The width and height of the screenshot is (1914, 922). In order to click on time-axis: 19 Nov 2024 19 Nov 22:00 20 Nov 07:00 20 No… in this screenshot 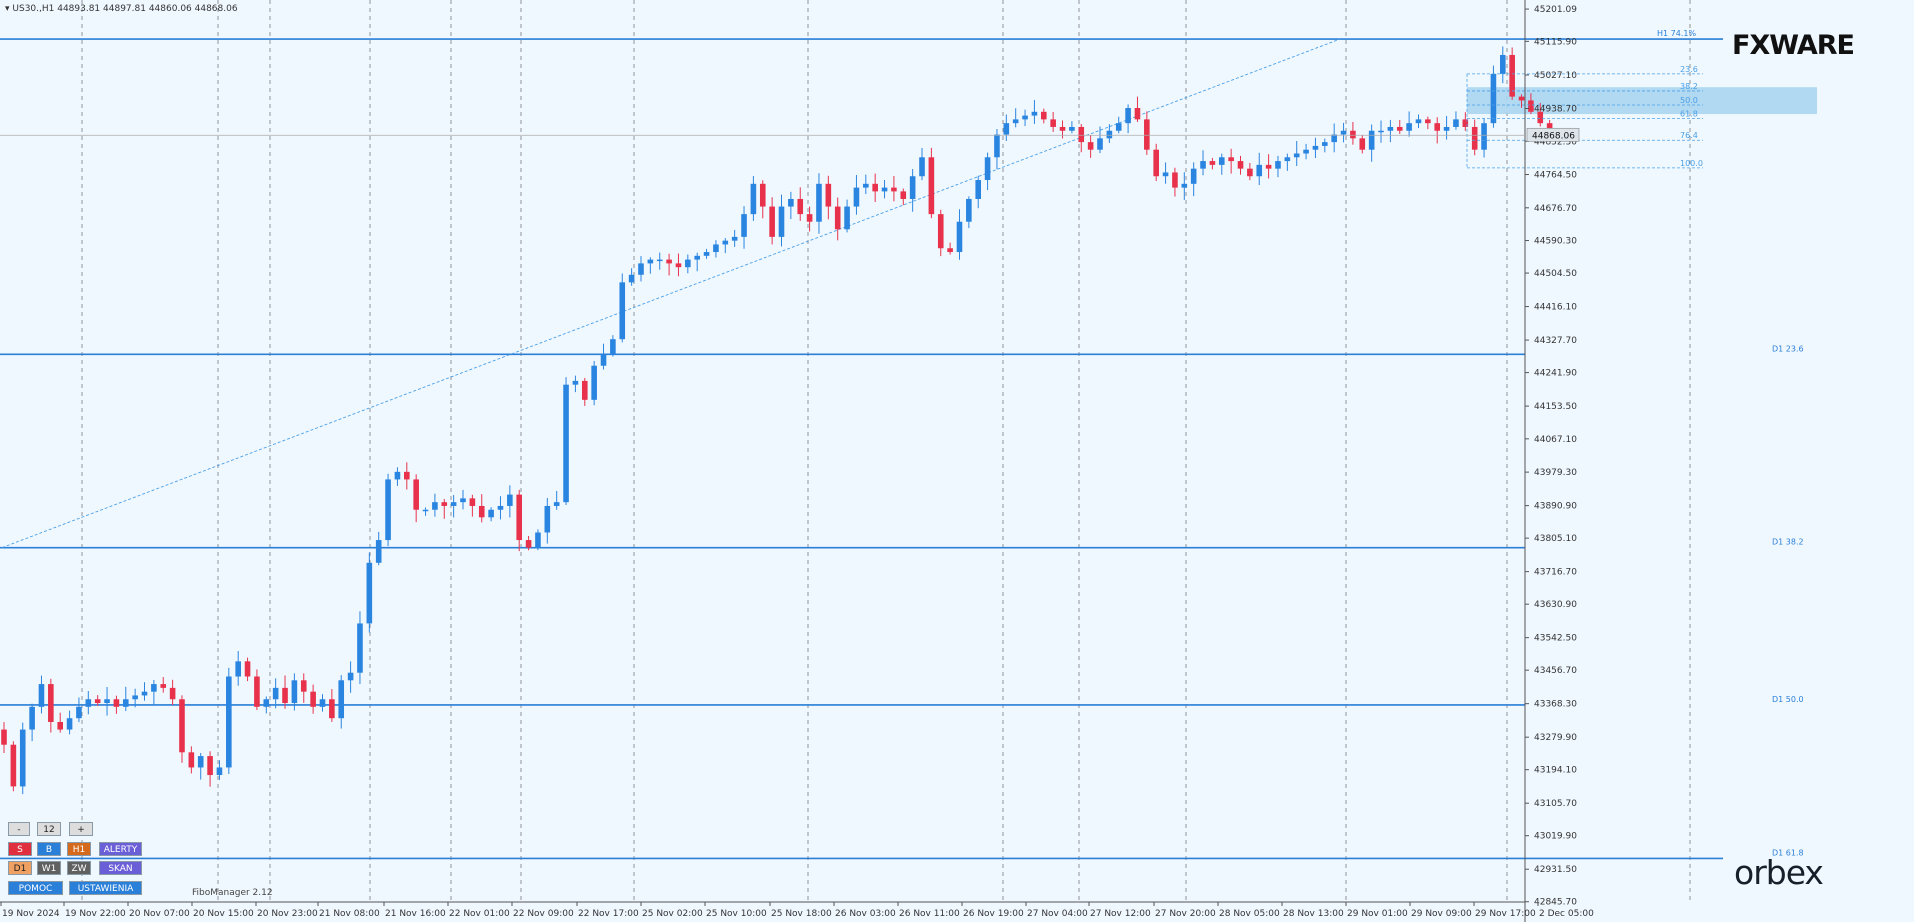, I will do `click(797, 910)`.